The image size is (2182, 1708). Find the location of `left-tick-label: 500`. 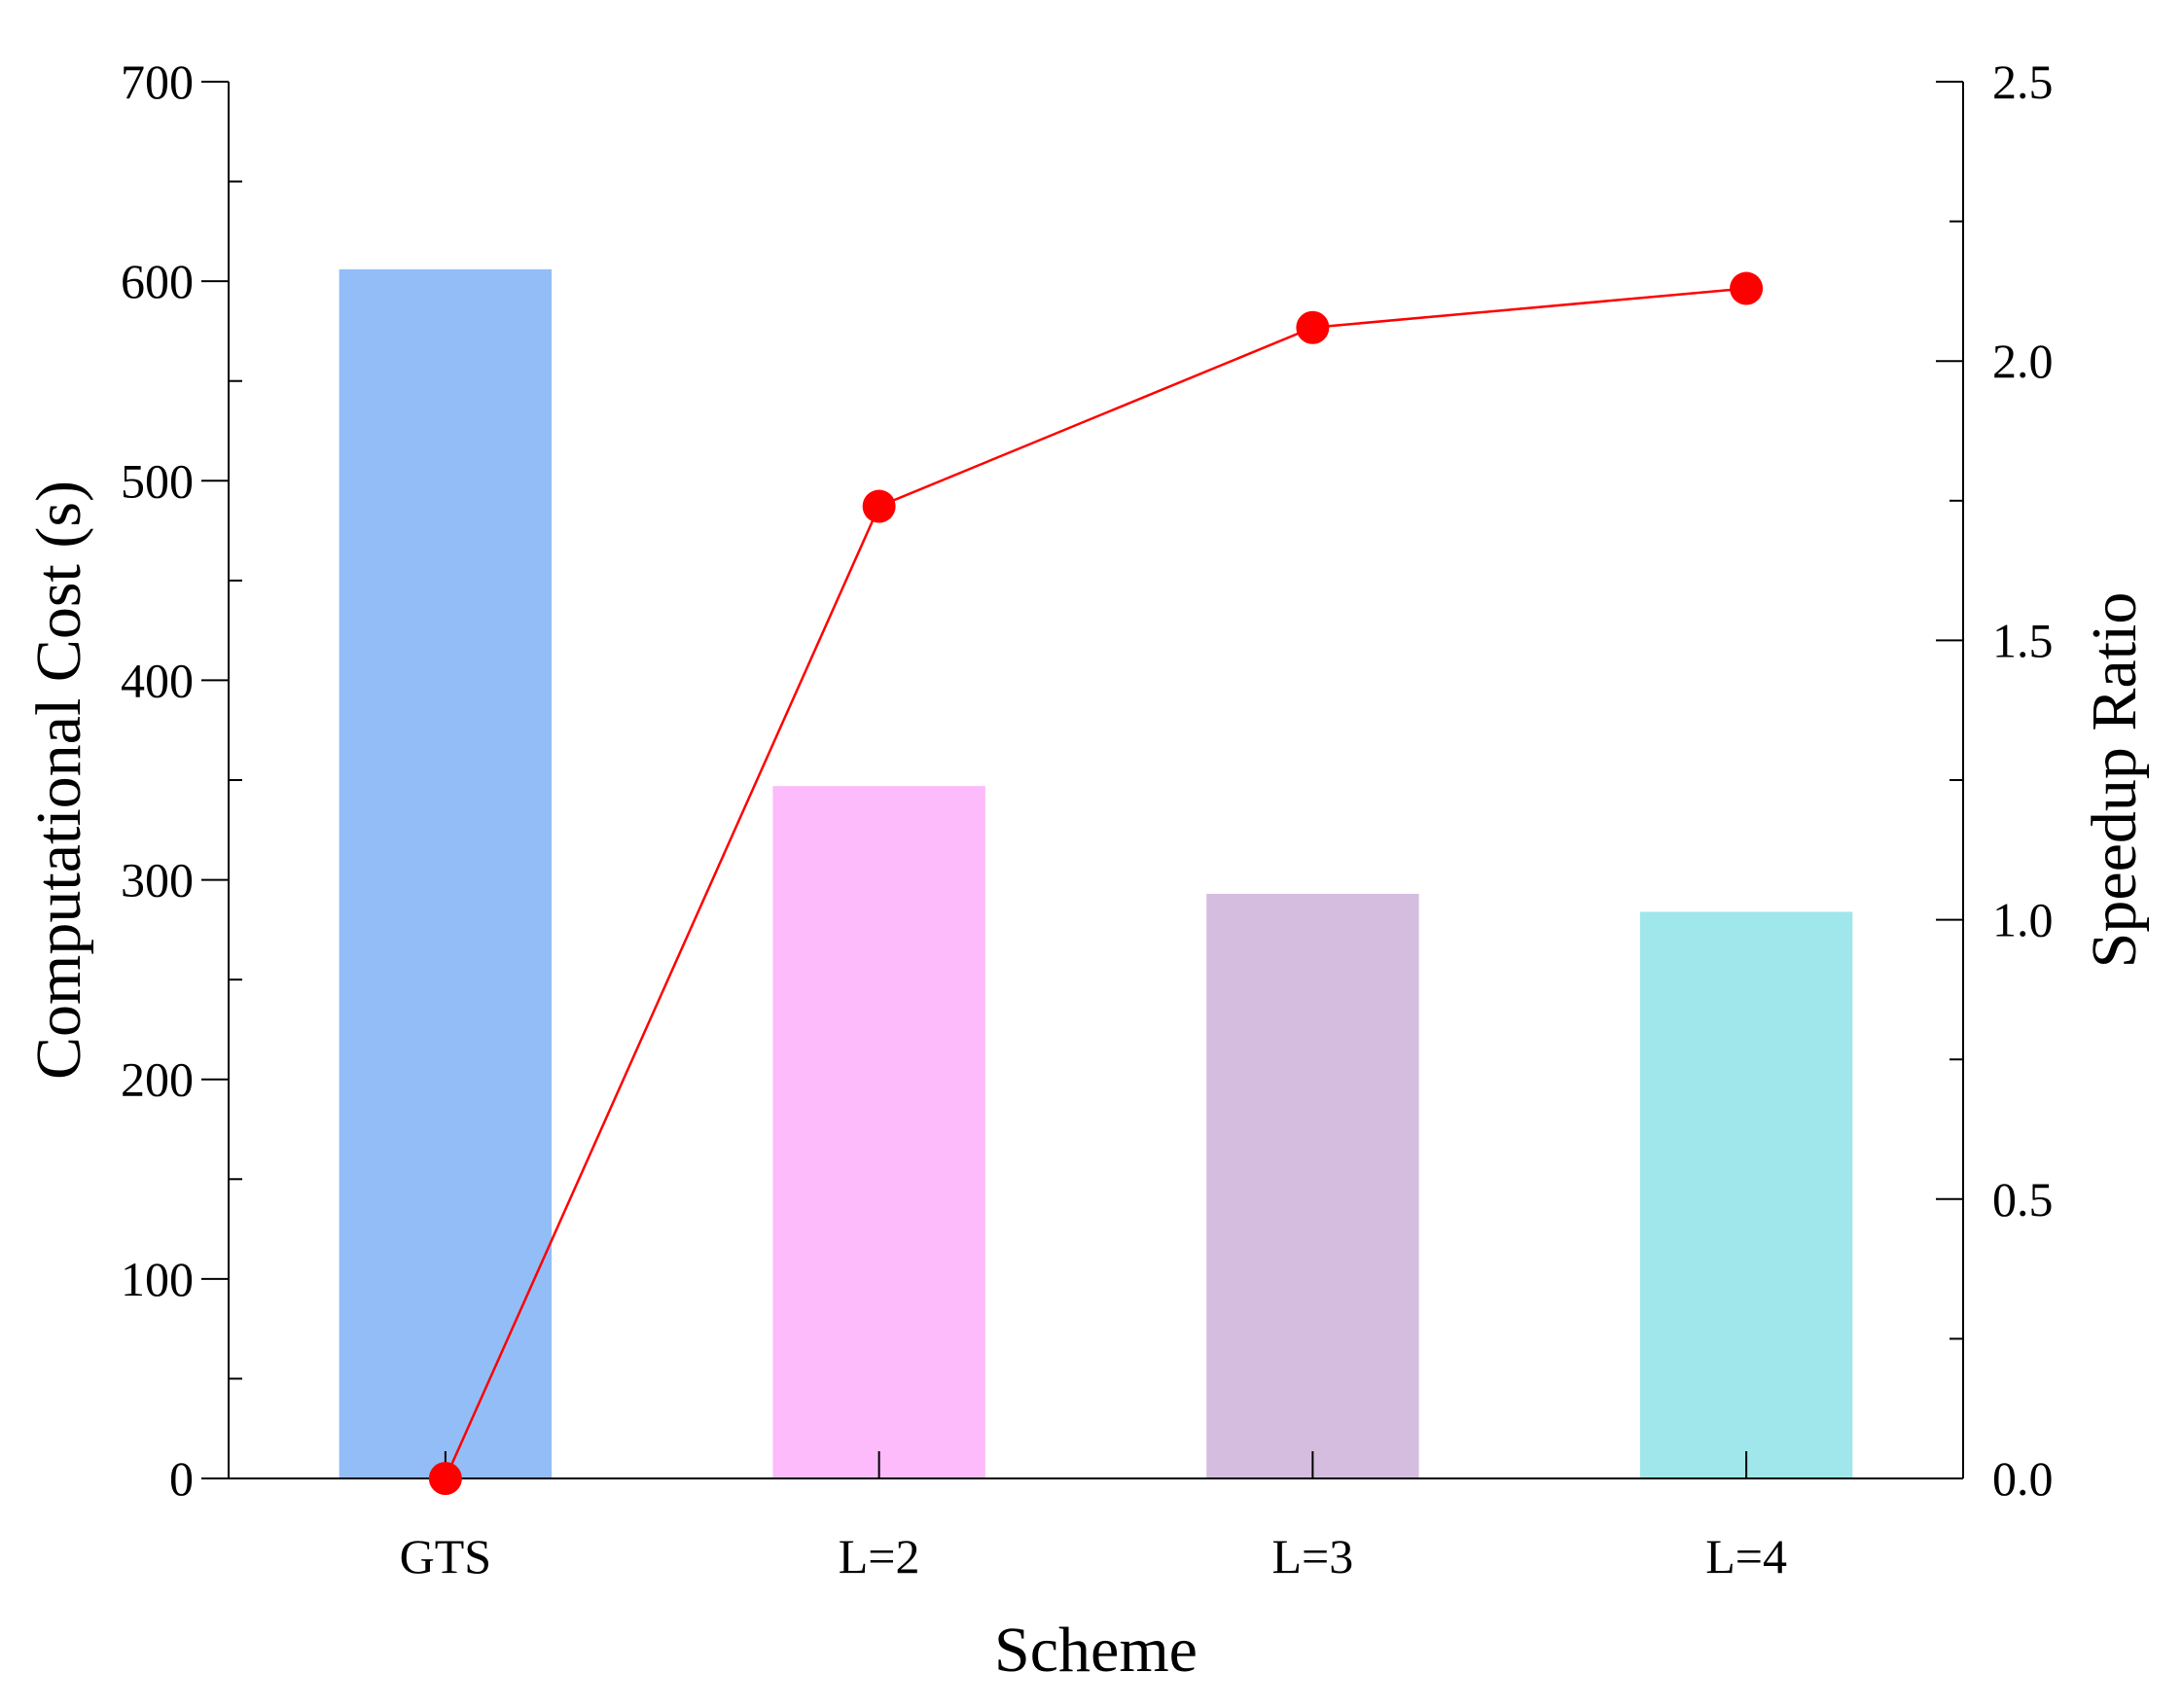

left-tick-label: 500 is located at coordinates (157, 481).